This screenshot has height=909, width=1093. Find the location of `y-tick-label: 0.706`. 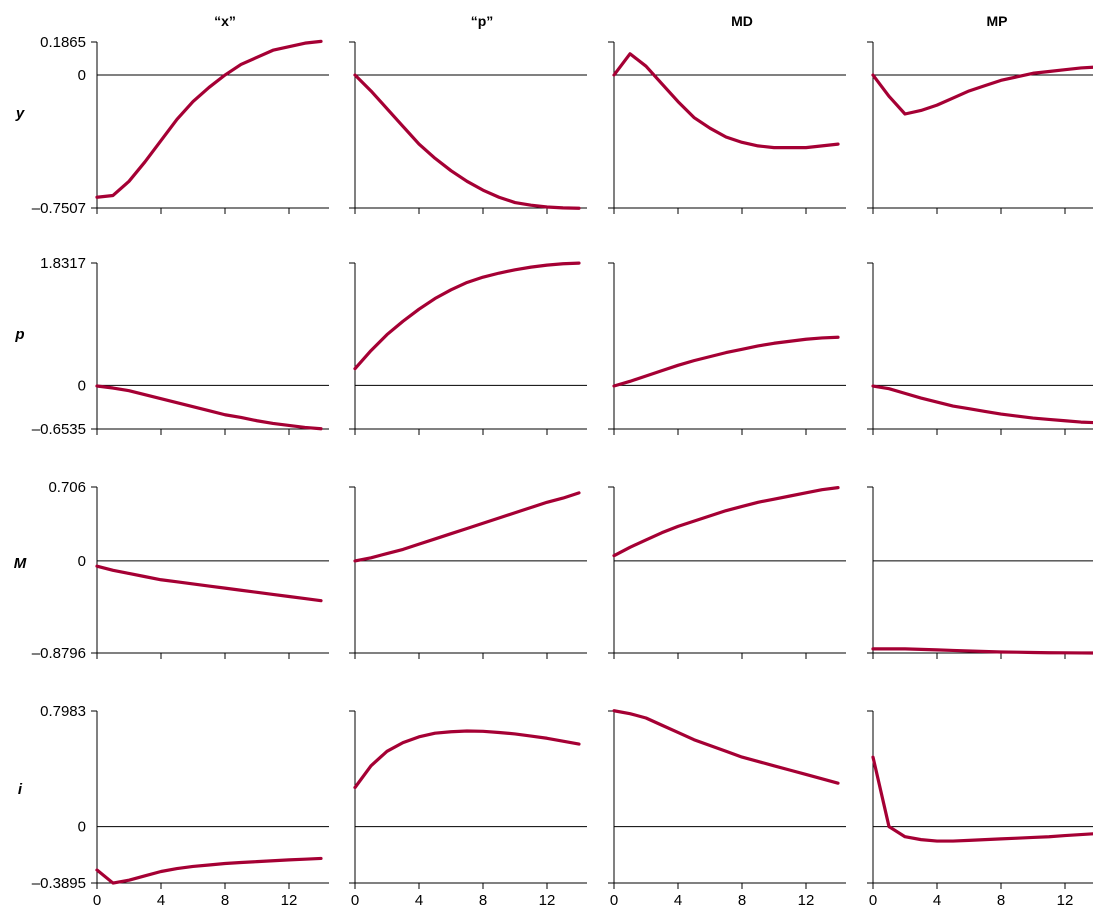

y-tick-label: 0.706 is located at coordinates (67, 487).